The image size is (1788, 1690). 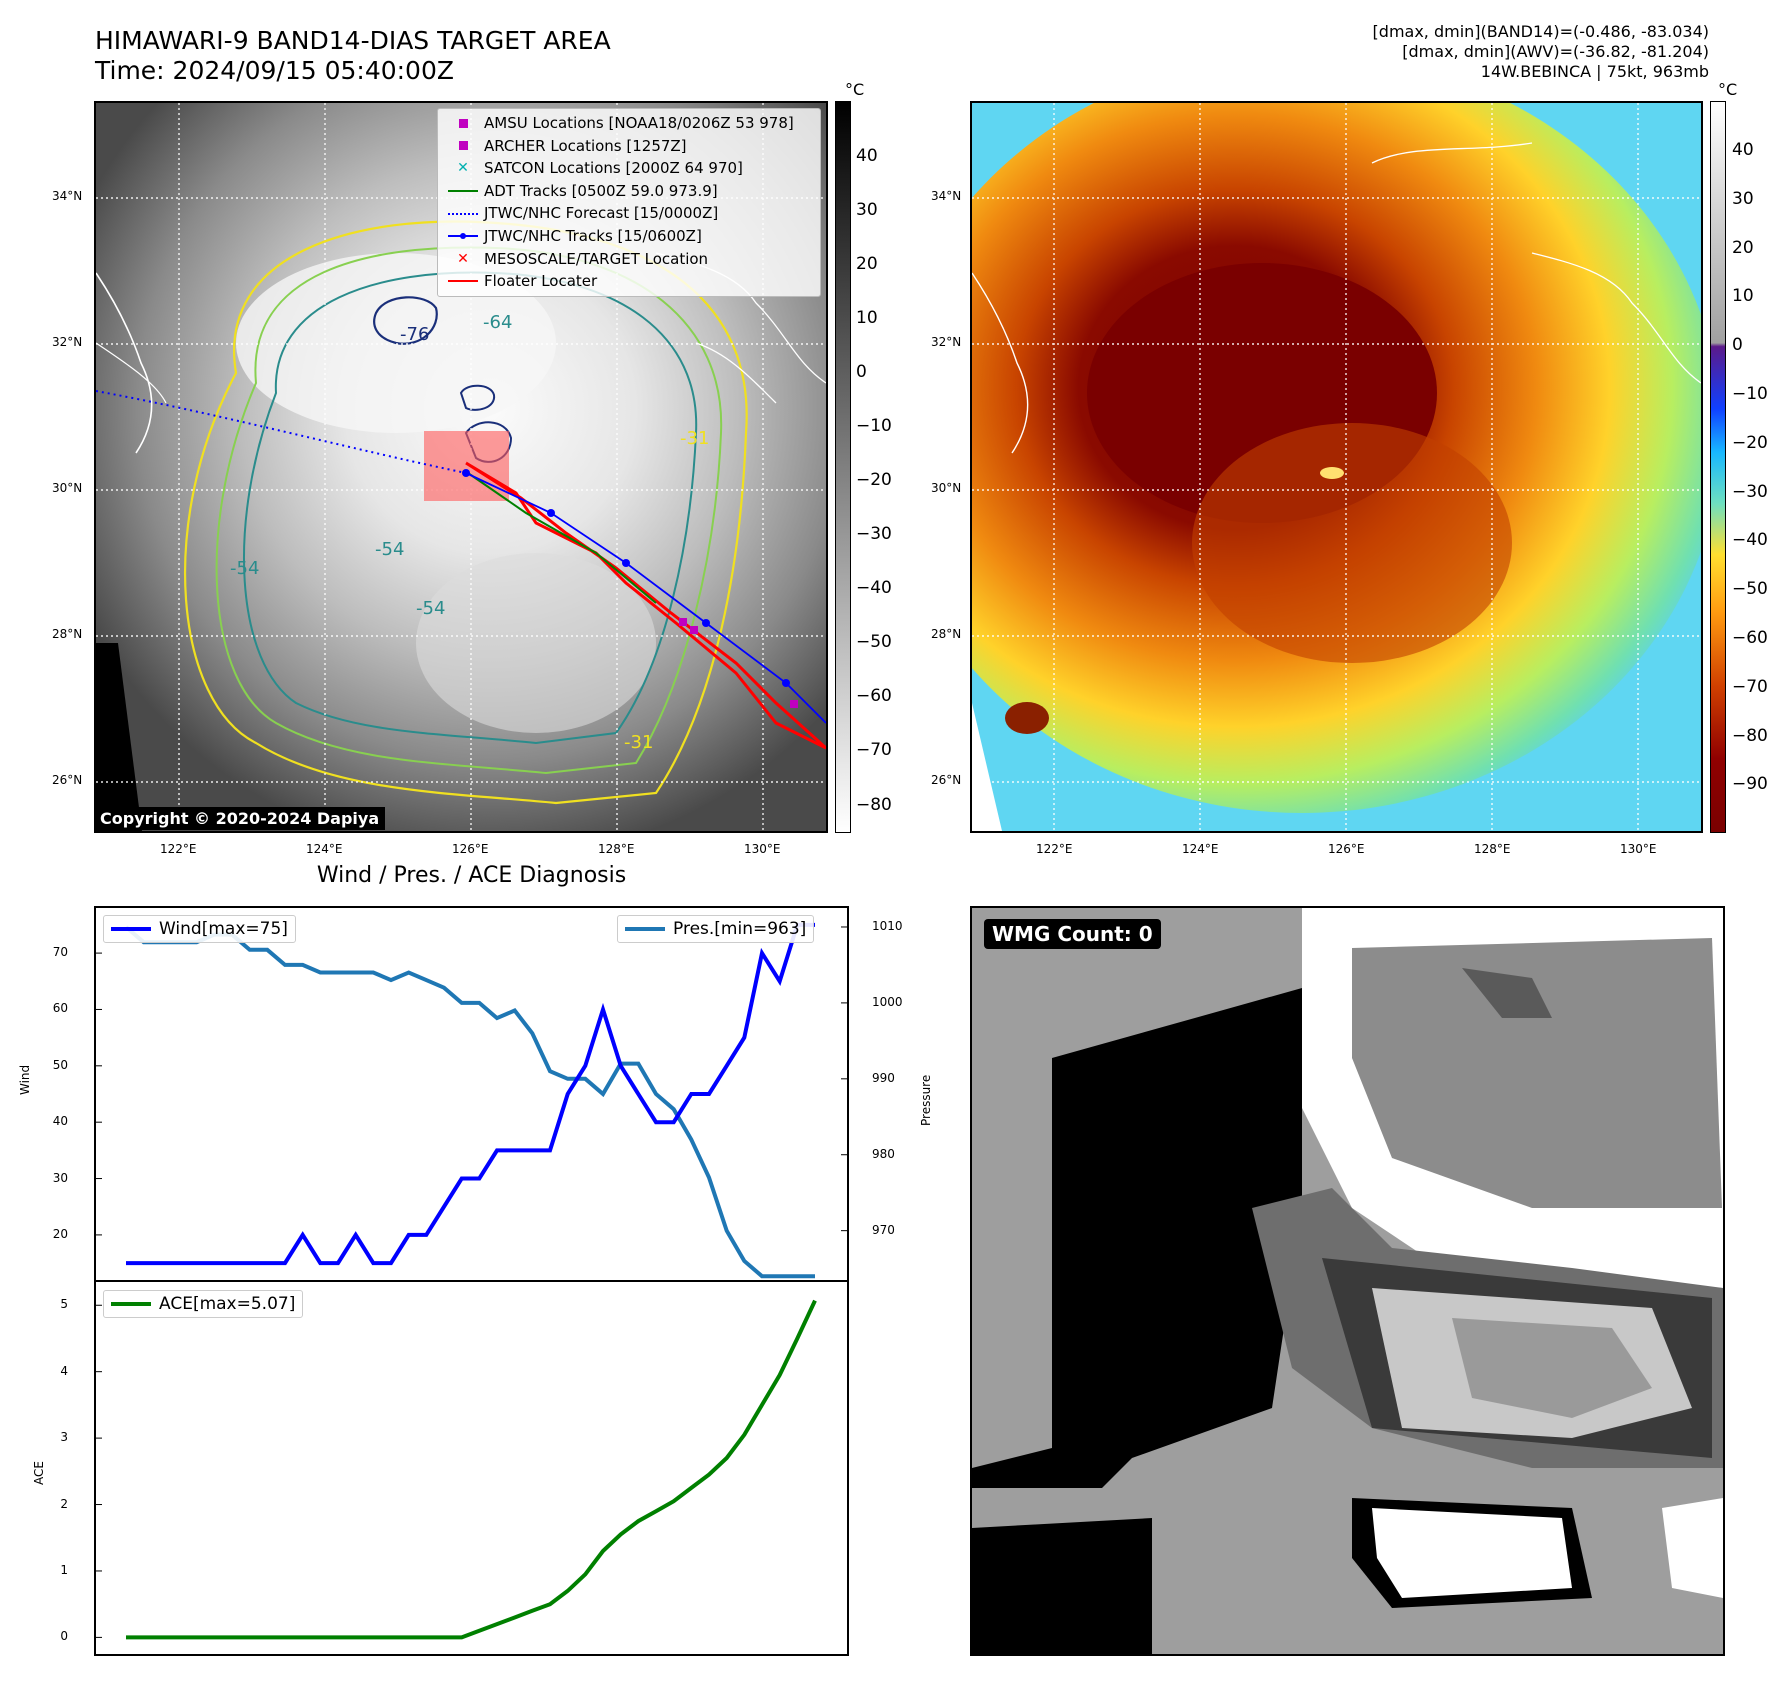 What do you see at coordinates (926, 1100) in the screenshot?
I see `pressure-axis-label: Pressure` at bounding box center [926, 1100].